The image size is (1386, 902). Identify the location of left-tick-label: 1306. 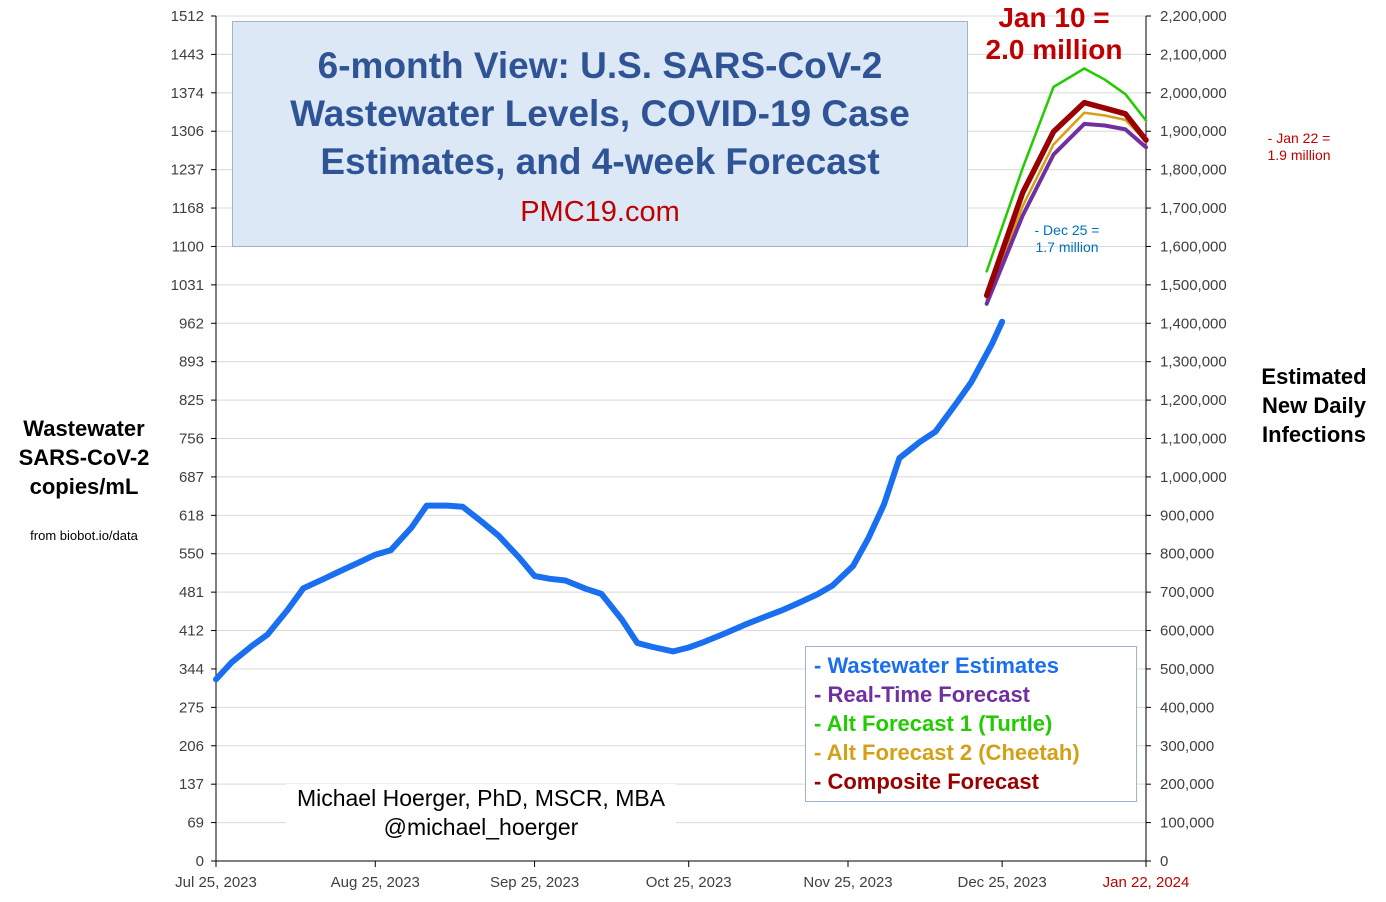
(187, 131).